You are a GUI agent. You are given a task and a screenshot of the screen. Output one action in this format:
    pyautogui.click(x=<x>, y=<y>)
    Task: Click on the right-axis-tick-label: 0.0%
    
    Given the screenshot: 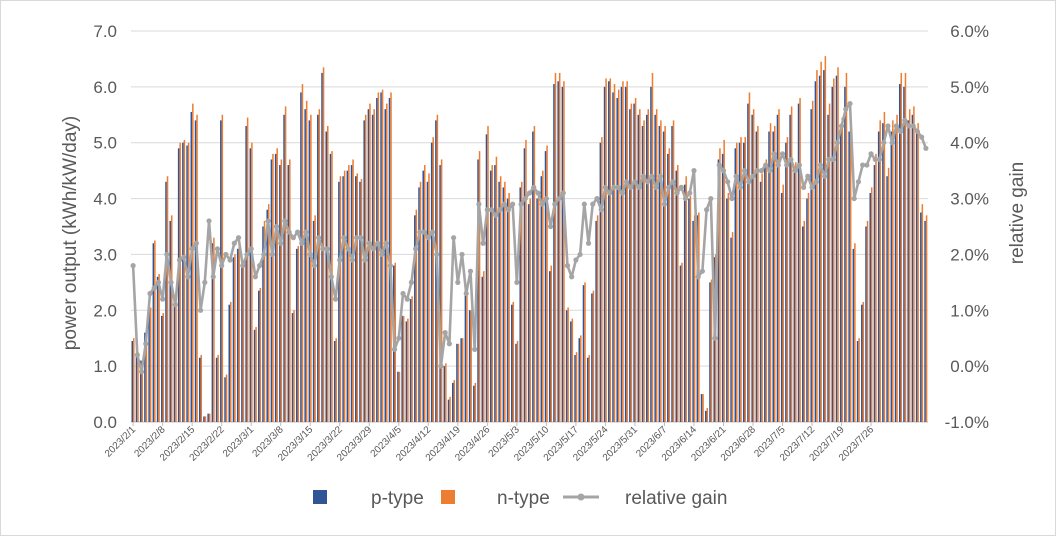 What is the action you would take?
    pyautogui.click(x=969, y=366)
    